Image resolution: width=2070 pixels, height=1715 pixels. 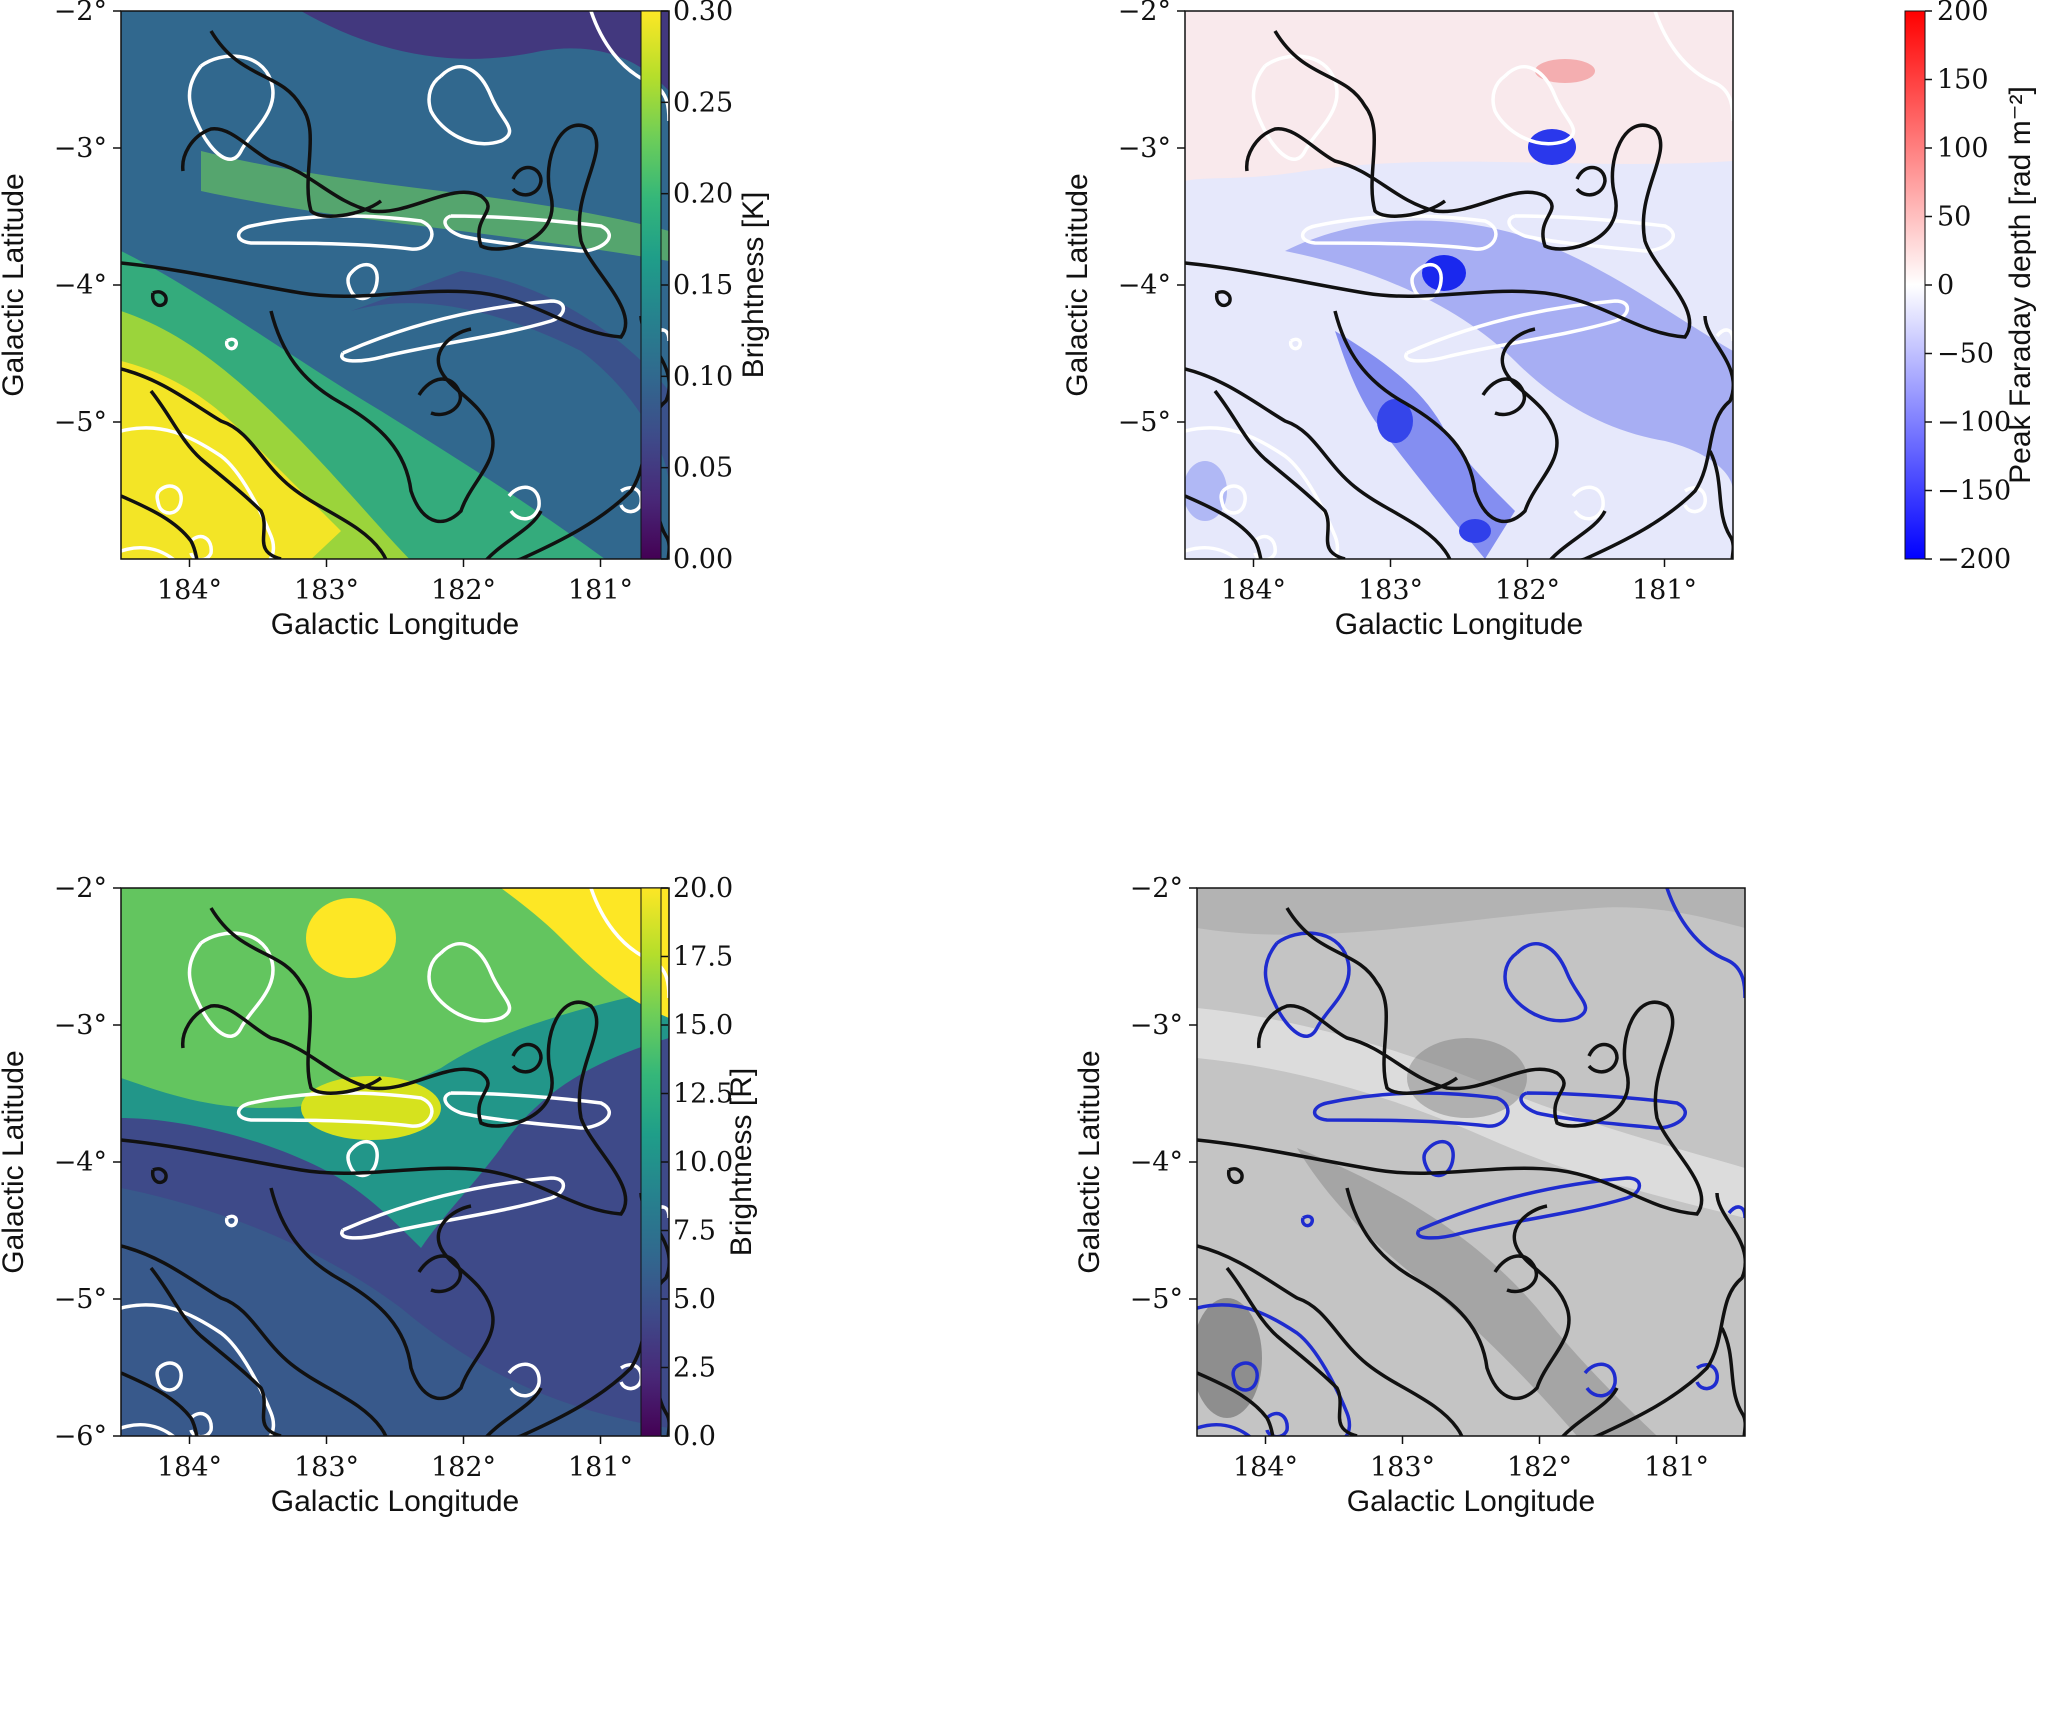 What do you see at coordinates (694, 1436) in the screenshot?
I see `colorbar-tick-label: 0.0` at bounding box center [694, 1436].